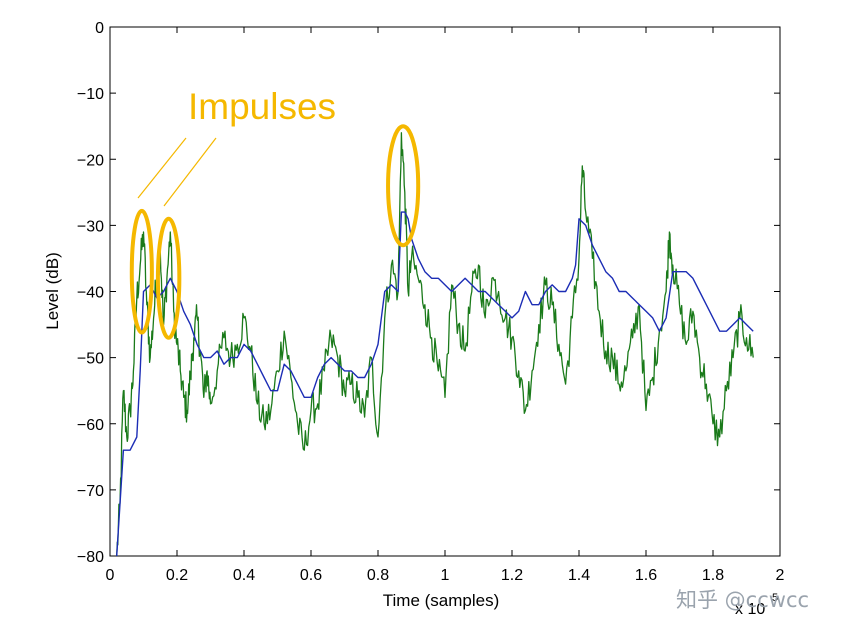 The image size is (855, 633). I want to click on y-tick-label: −40, so click(90, 293).